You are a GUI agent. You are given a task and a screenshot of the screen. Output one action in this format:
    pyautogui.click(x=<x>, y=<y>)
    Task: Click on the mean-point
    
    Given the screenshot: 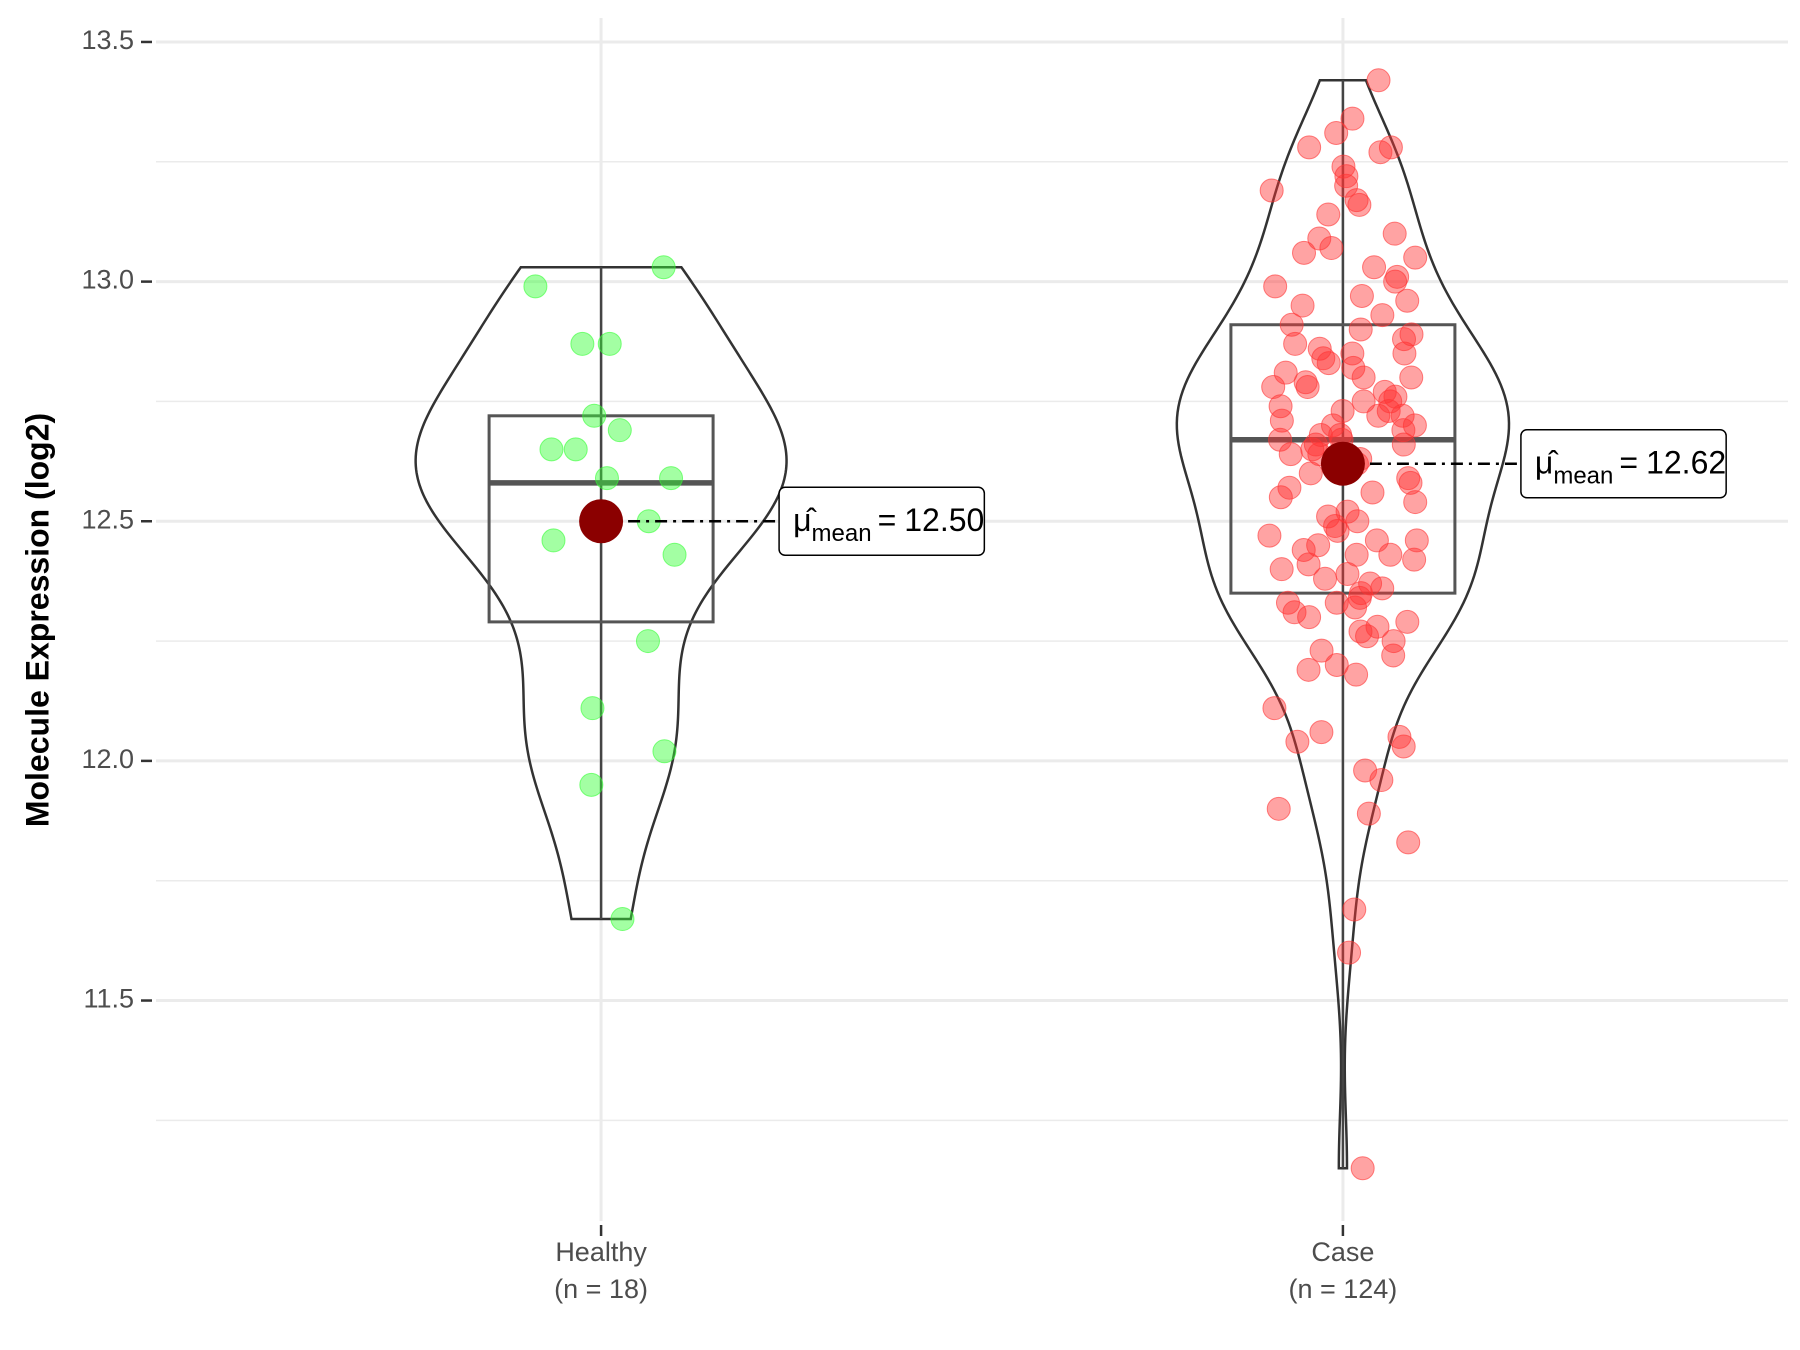 What is the action you would take?
    pyautogui.click(x=1342, y=463)
    